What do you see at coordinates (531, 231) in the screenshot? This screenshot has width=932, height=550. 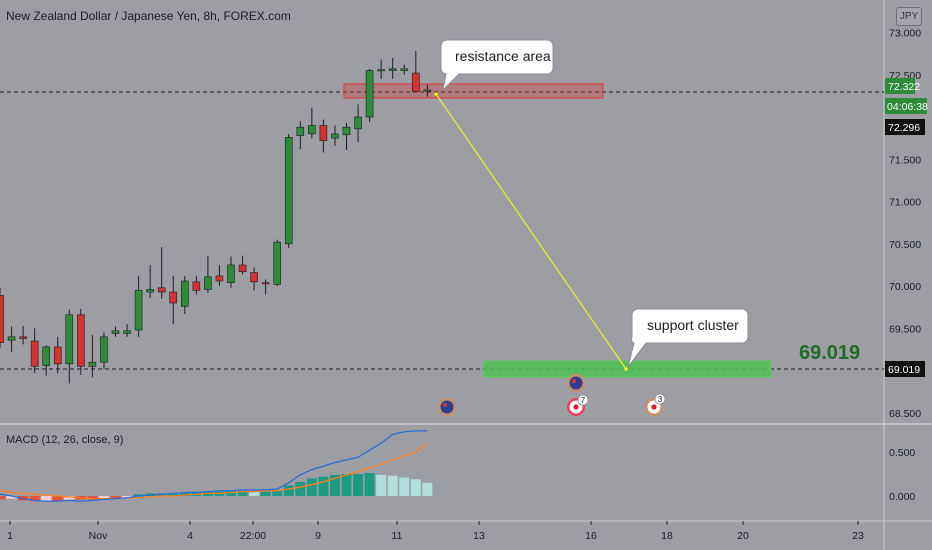 I see `projection-line` at bounding box center [531, 231].